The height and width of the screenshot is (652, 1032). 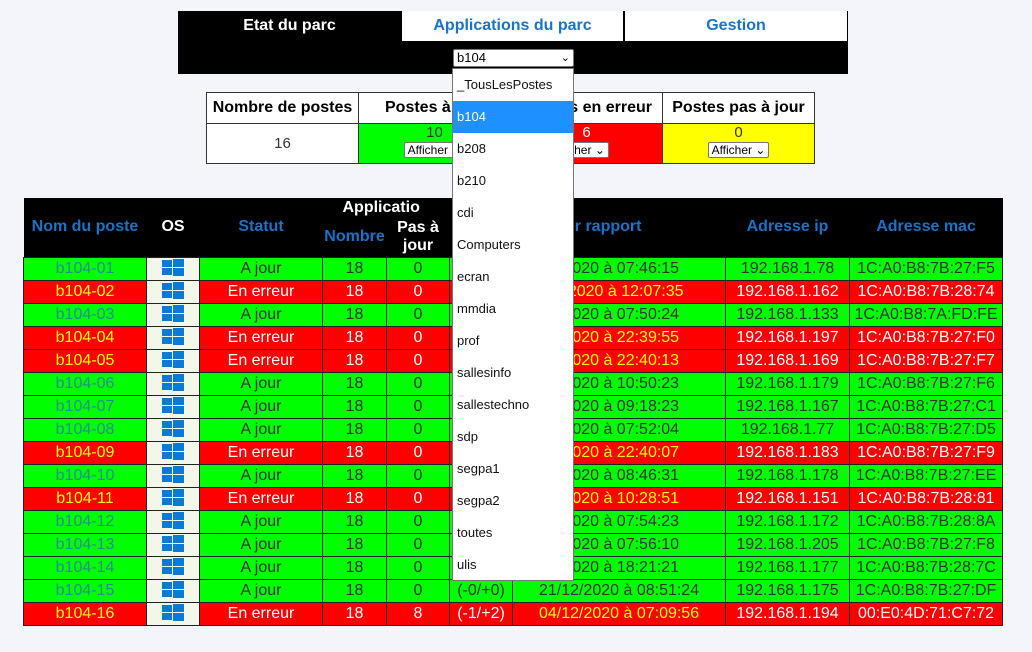 What do you see at coordinates (788, 360) in the screenshot?
I see `ip-address-cell: 192.168.1.169` at bounding box center [788, 360].